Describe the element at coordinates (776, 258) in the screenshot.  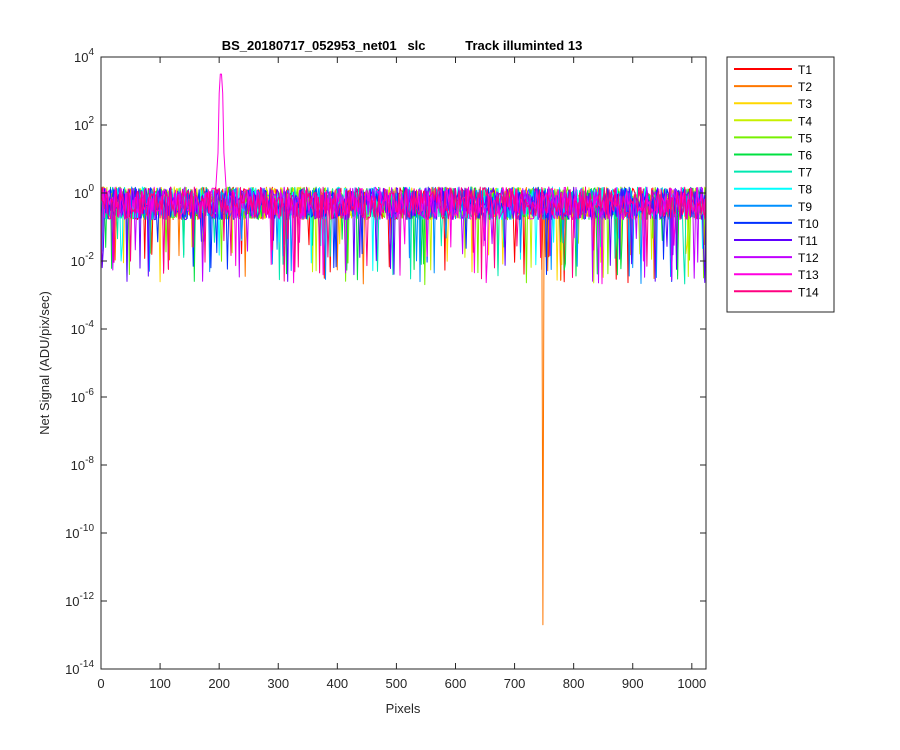
I see `legend-item-t12: T12` at that location.